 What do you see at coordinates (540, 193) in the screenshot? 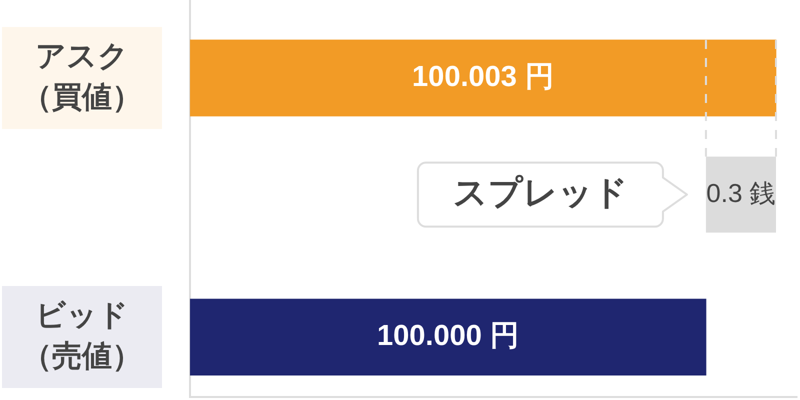
I see `annotation: スプレッド` at bounding box center [540, 193].